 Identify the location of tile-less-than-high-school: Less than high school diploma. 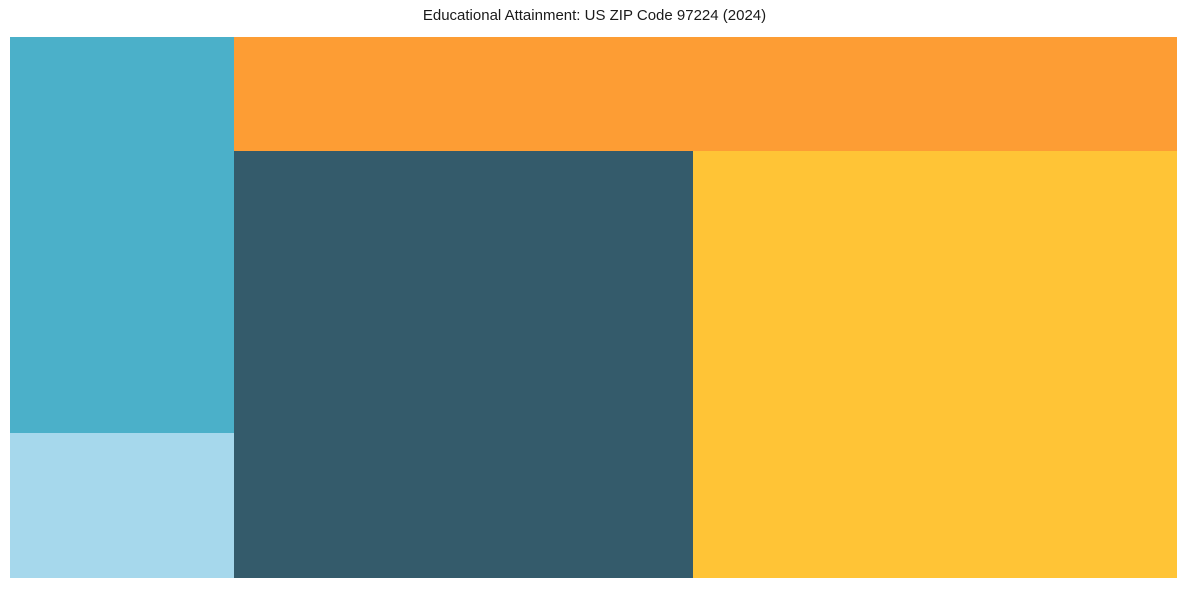
(122, 505).